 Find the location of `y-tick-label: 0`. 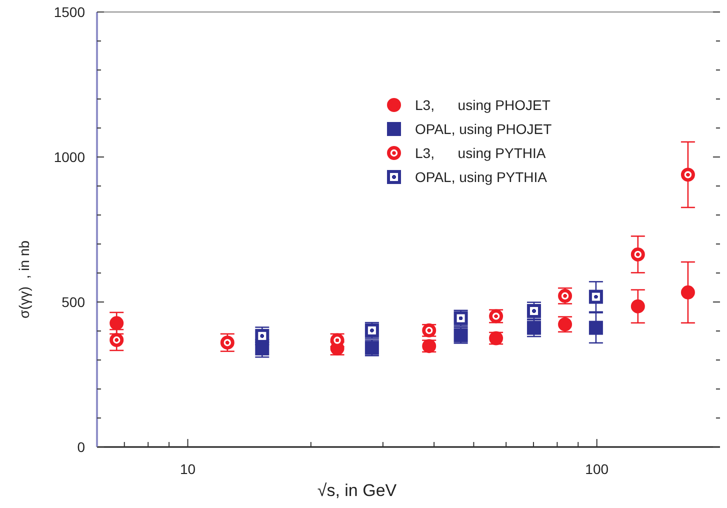

y-tick-label: 0 is located at coordinates (81, 447).